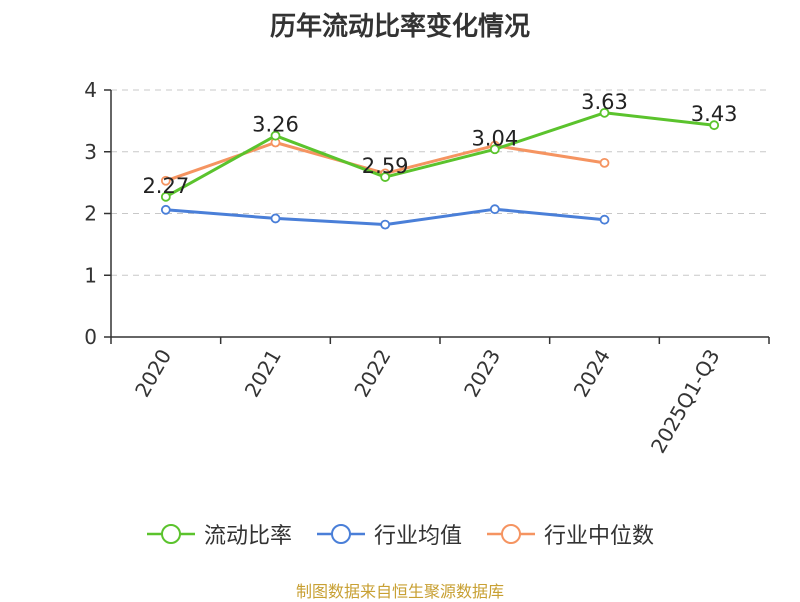  I want to click on x-tick-label: 2021, so click(263, 373).